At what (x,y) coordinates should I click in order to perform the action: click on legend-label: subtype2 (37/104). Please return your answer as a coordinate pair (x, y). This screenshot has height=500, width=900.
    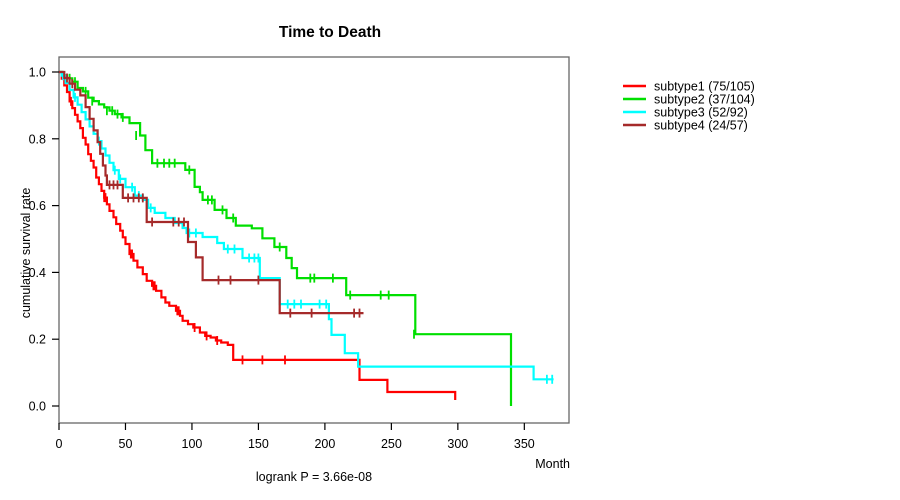
    Looking at the image, I should click on (704, 100).